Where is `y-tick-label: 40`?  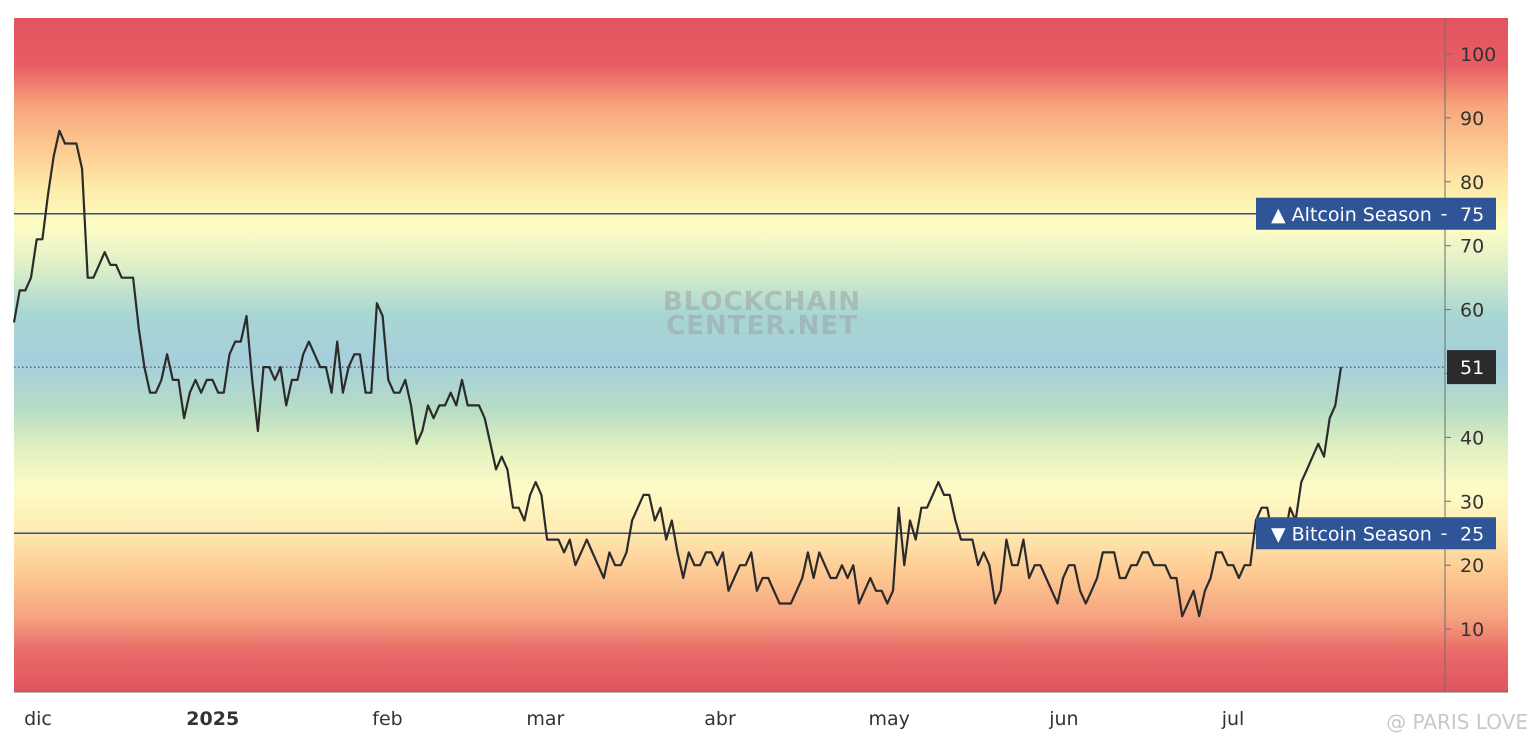
y-tick-label: 40 is located at coordinates (1472, 438).